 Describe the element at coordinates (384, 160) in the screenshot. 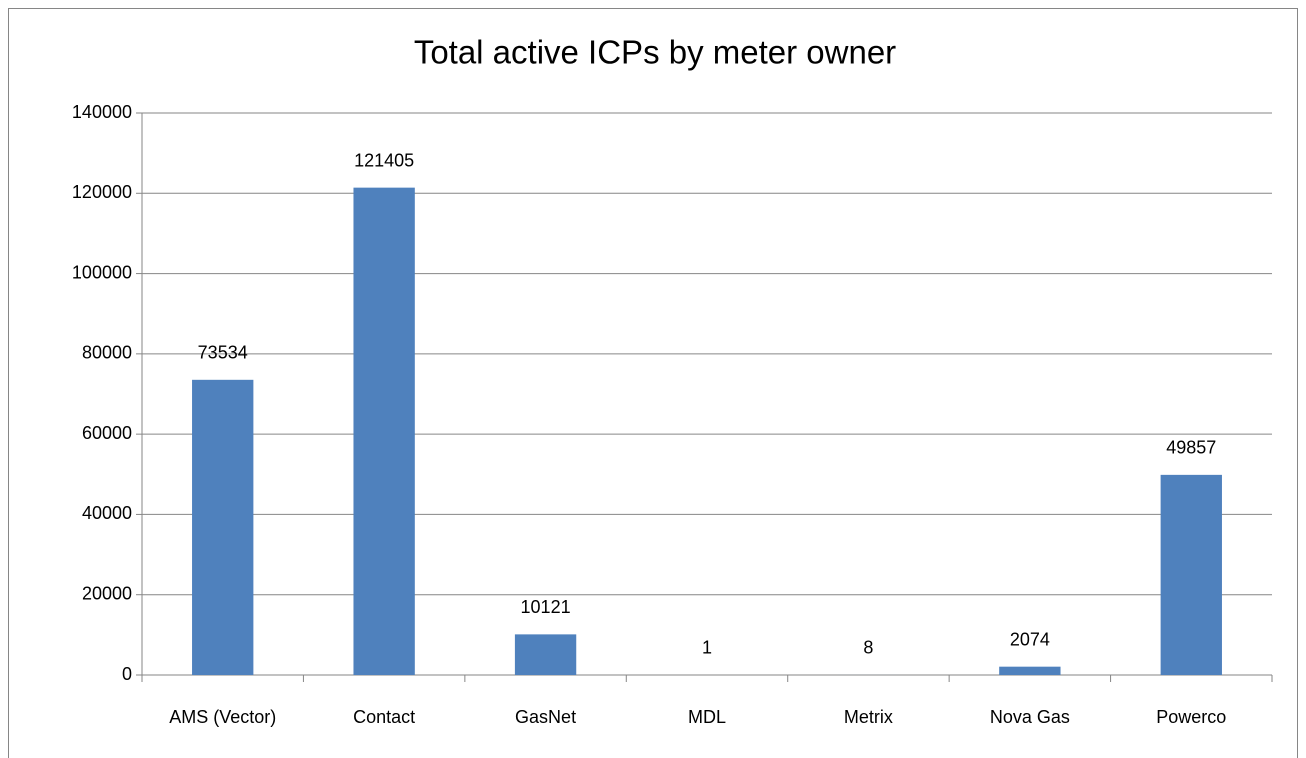

I see `data-label: 121405` at that location.